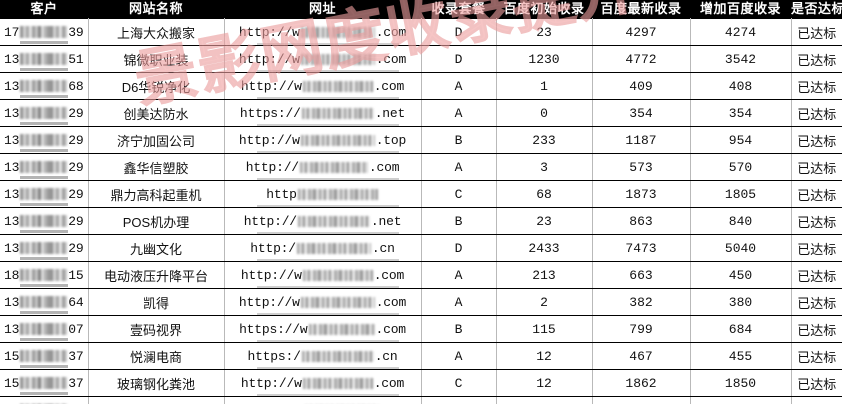 The image size is (842, 404). Describe the element at coordinates (156, 86) in the screenshot. I see `cell-site-name: D6华锐净化` at that location.